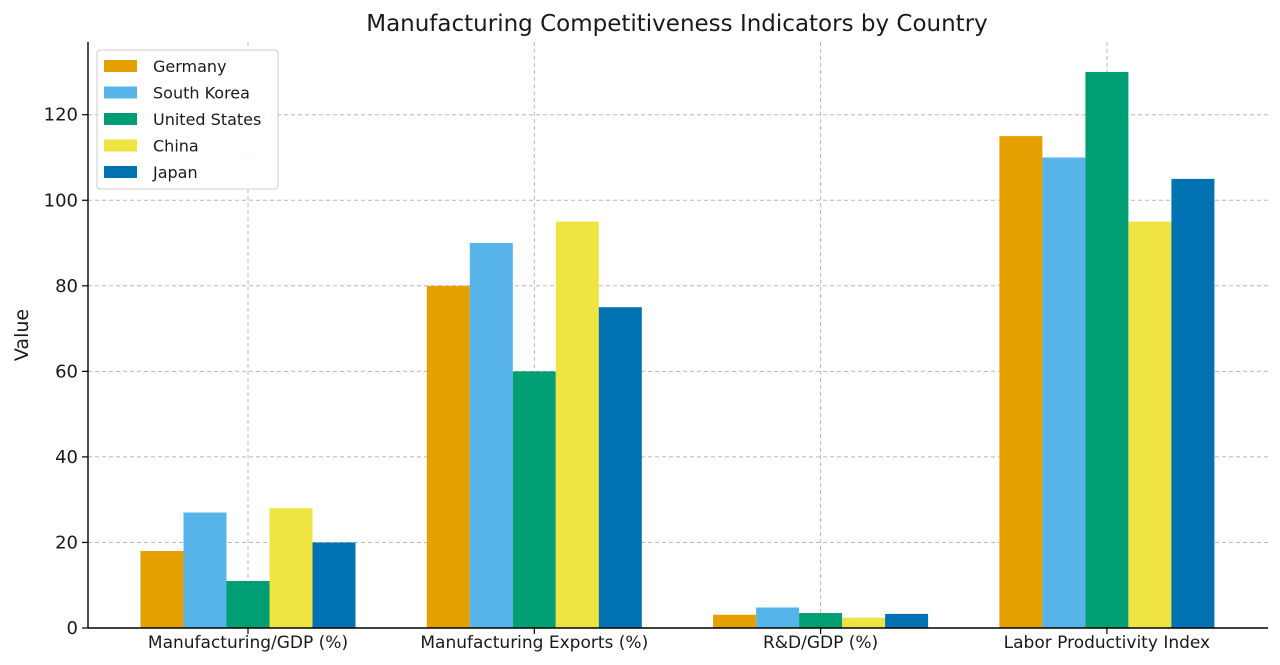 This screenshot has width=1280, height=665. I want to click on x-tick-label: R&D/GDP (%), so click(820, 643).